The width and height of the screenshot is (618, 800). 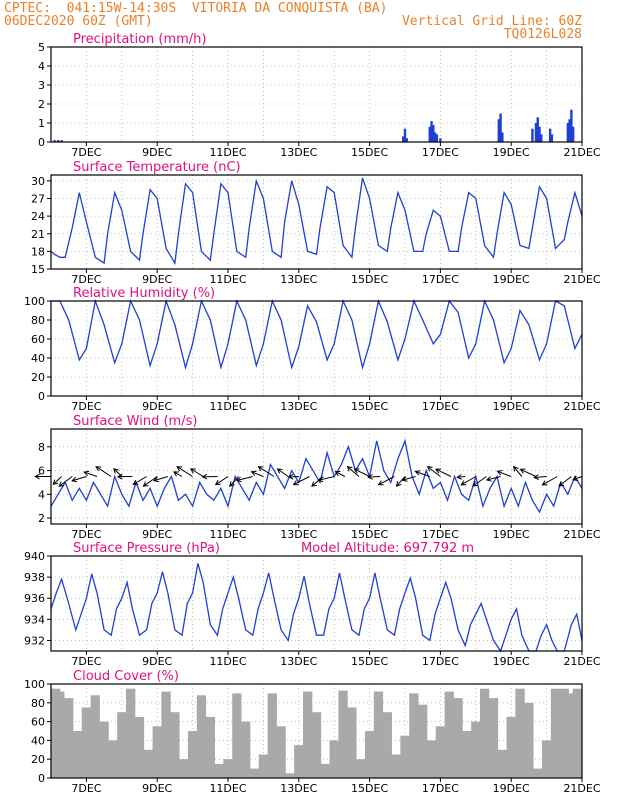 What do you see at coordinates (41, 778) in the screenshot?
I see `y-tick-label: 0` at bounding box center [41, 778].